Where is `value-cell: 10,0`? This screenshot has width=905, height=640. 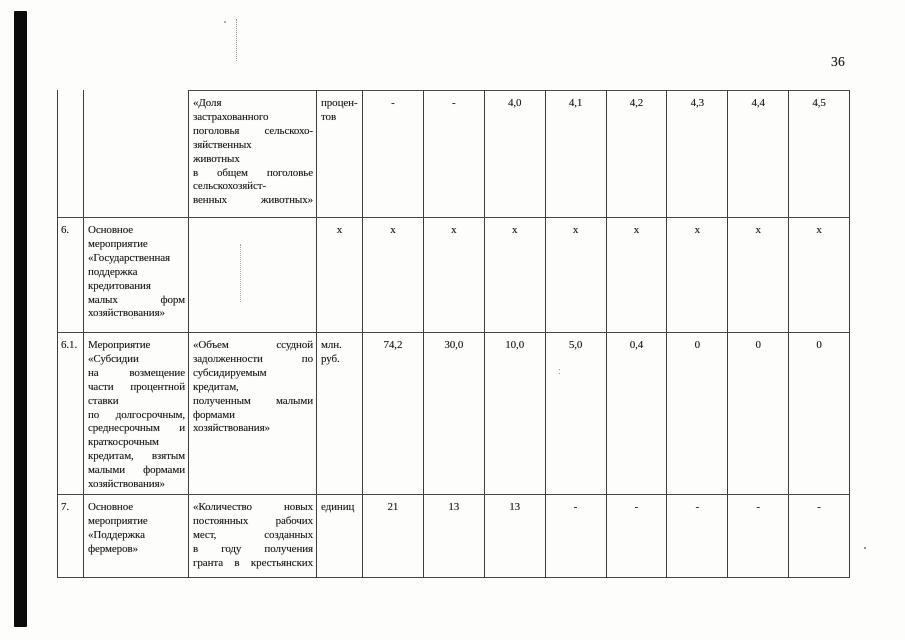
value-cell: 10,0 is located at coordinates (515, 414).